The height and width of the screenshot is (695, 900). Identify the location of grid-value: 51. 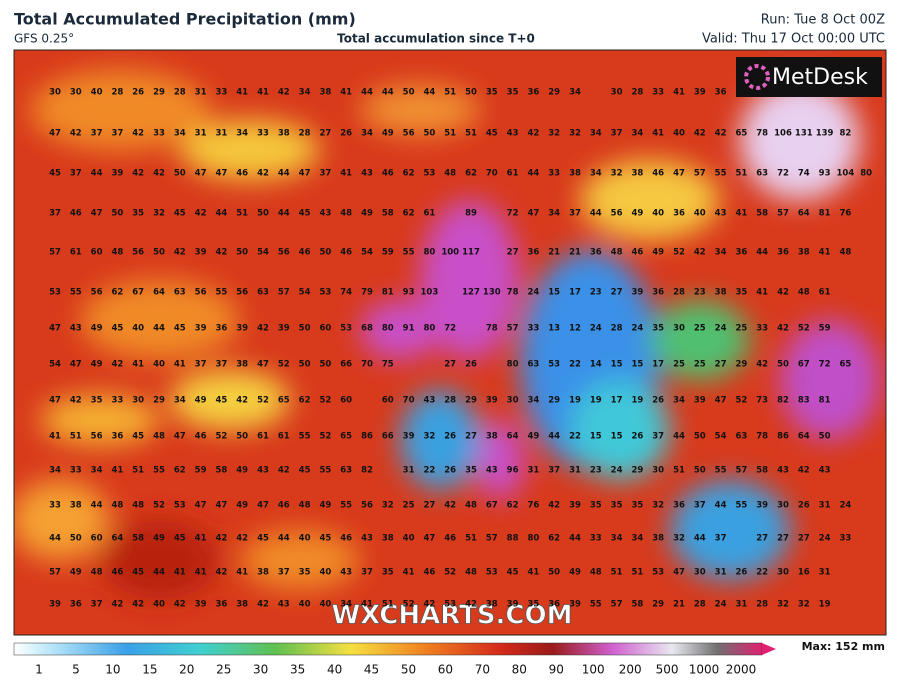
(242, 214).